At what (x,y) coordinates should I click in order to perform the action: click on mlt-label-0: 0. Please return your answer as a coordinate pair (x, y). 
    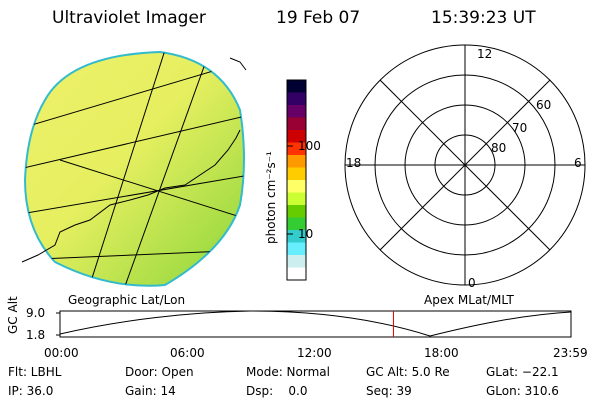
    Looking at the image, I should click on (472, 283).